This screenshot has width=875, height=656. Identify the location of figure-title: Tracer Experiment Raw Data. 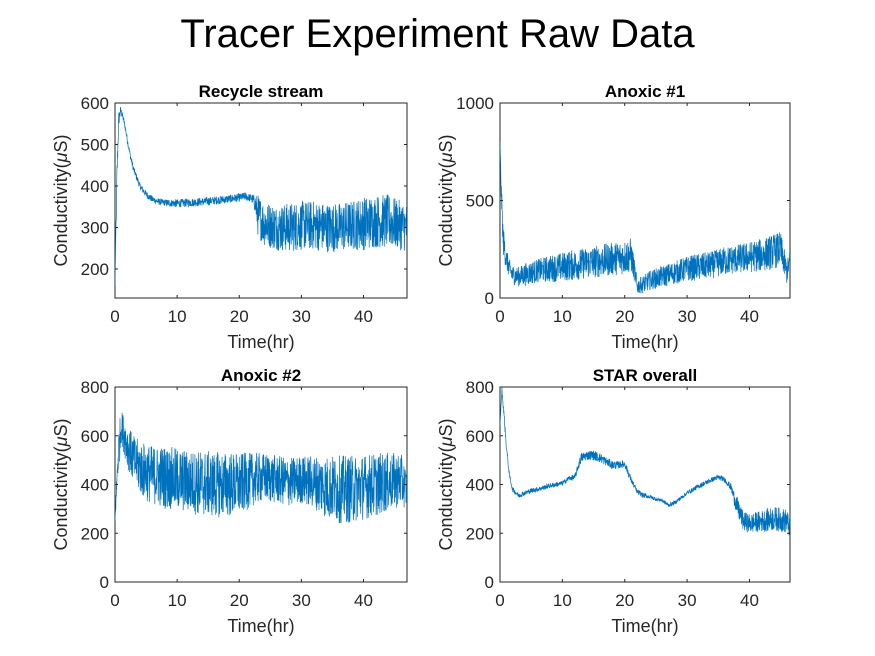
(437, 34).